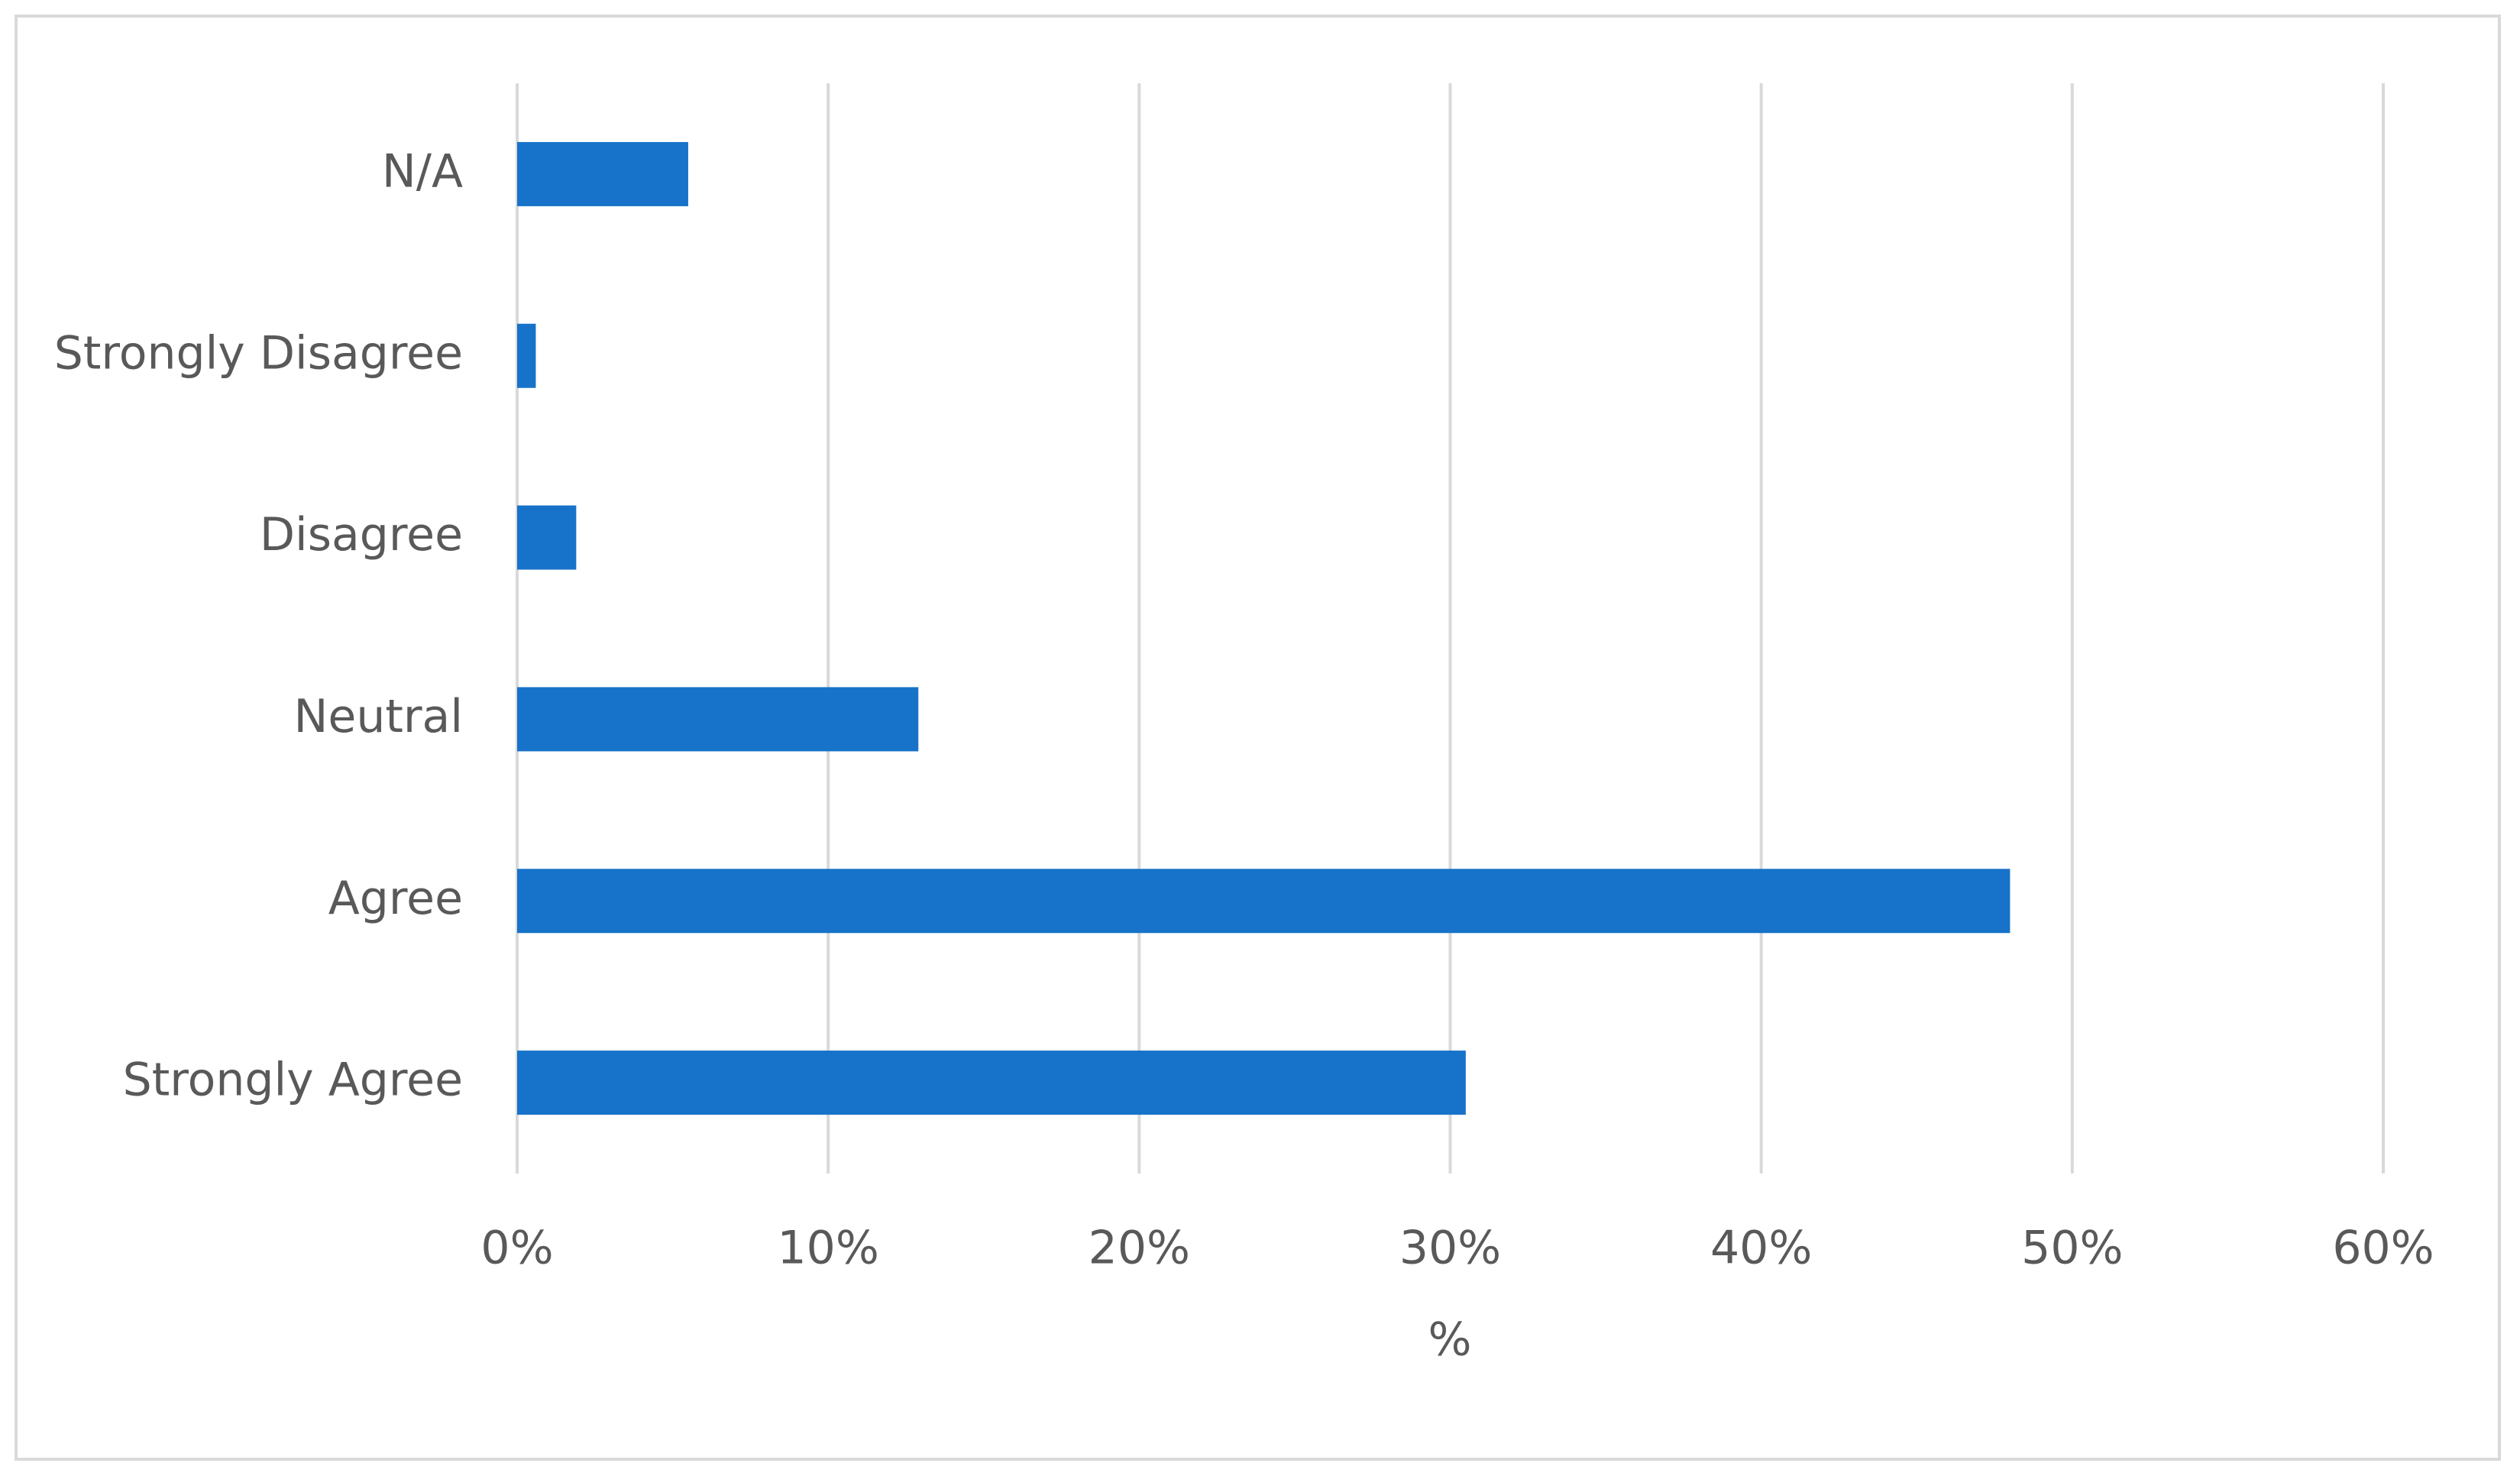 Image resolution: width=2520 pixels, height=1473 pixels. Describe the element at coordinates (378, 716) in the screenshot. I see `y-tick-label: Neutral` at that location.